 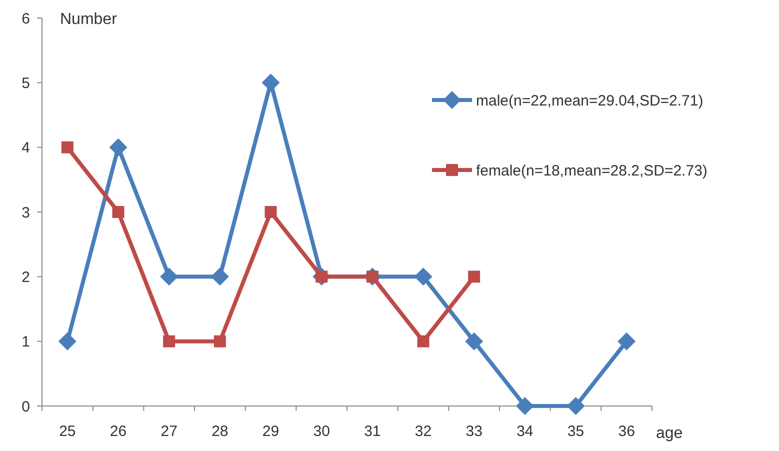 I want to click on x-tick-label: 26, so click(x=118, y=431).